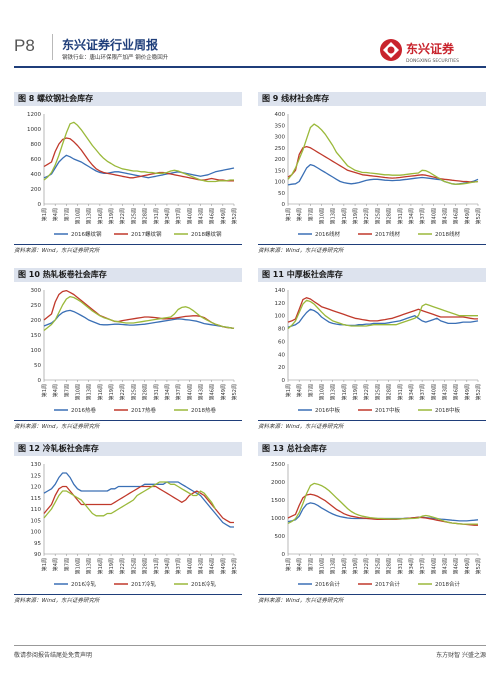 This screenshot has width=500, height=678. What do you see at coordinates (280, 115) in the screenshot?
I see `y-tick-label: 400` at bounding box center [280, 115].